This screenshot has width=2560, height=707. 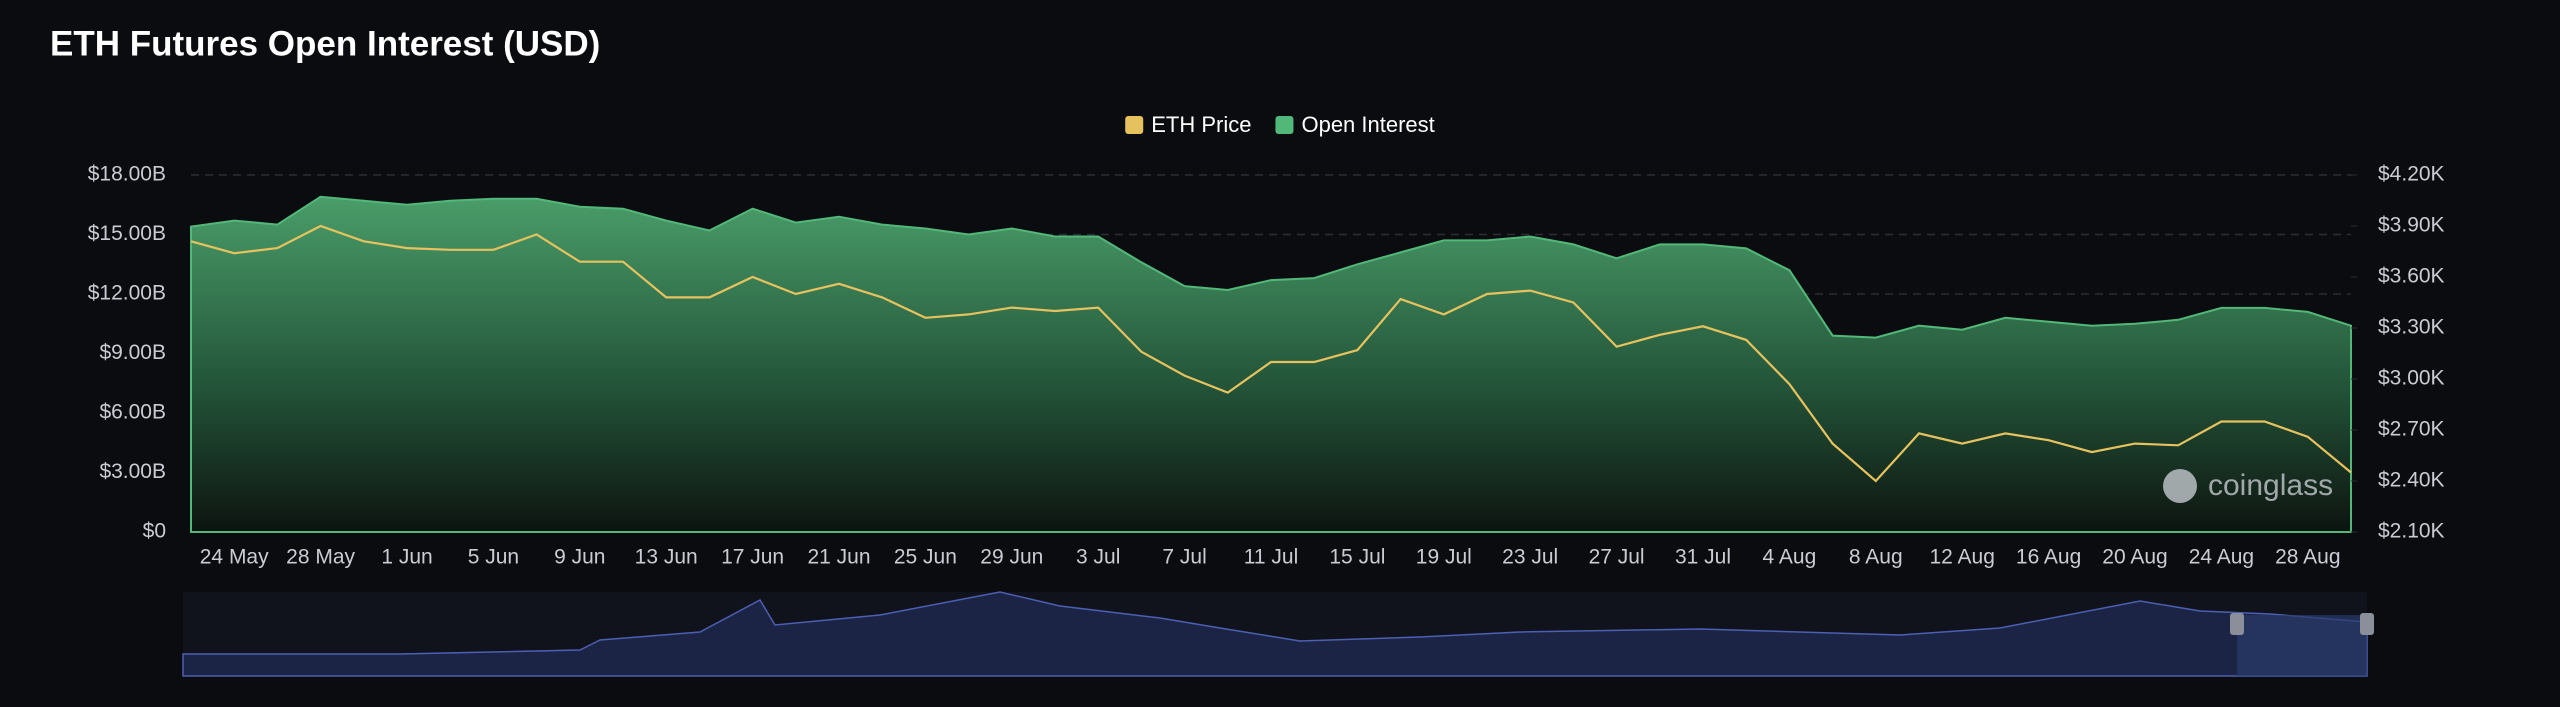 What do you see at coordinates (1184, 557) in the screenshot?
I see `x-tick-label: 7 Jul` at bounding box center [1184, 557].